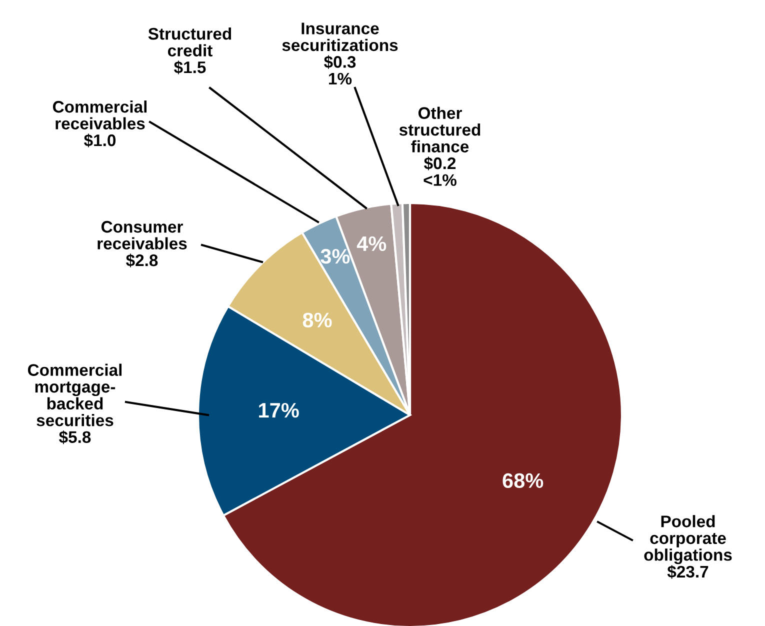 This screenshot has height=626, width=765. Describe the element at coordinates (440, 163) in the screenshot. I see `data-label: $0.2` at that location.